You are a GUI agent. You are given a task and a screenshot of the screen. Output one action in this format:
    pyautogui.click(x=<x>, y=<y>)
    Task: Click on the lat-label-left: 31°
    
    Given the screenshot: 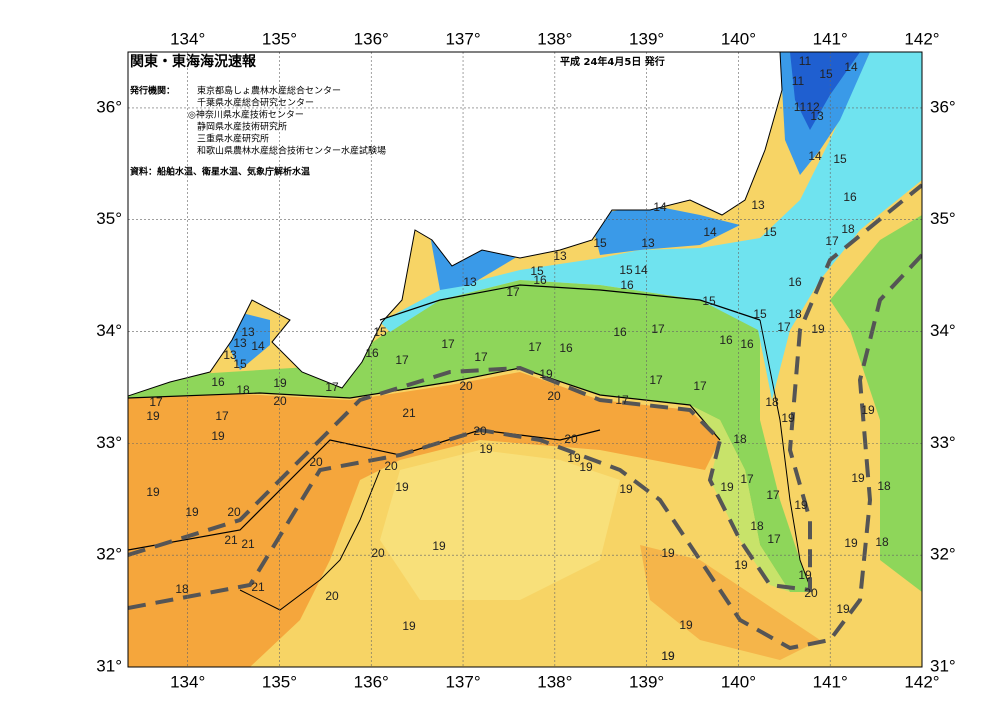 What is the action you would take?
    pyautogui.click(x=109, y=665)
    